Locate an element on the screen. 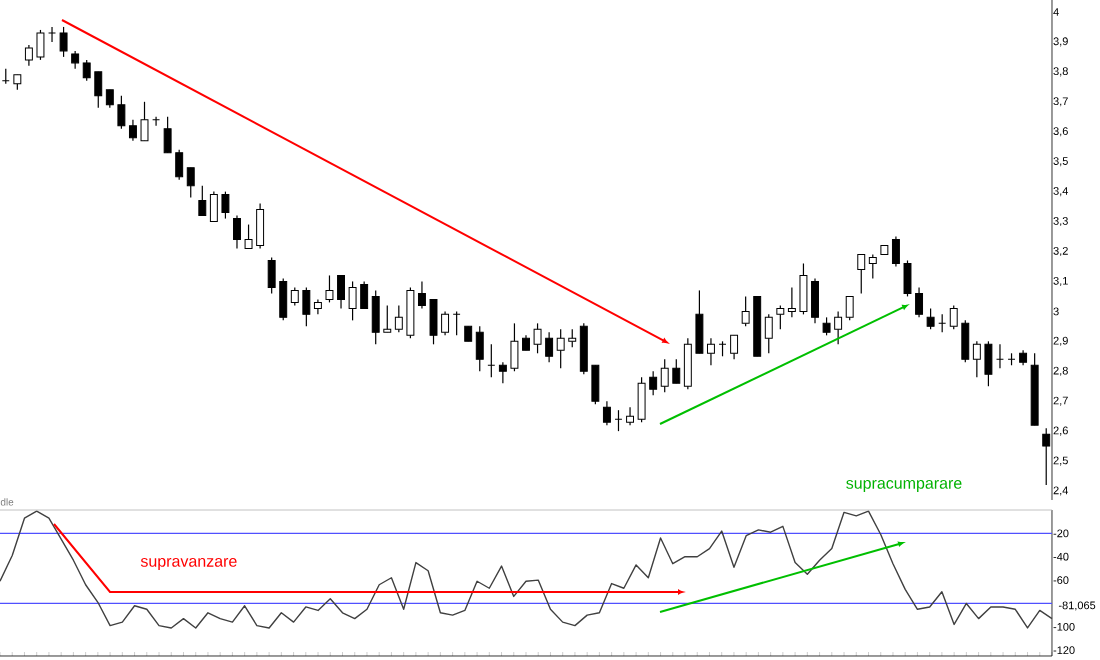 This screenshot has height=660, width=1100. annotation: supracumparare is located at coordinates (904, 486).